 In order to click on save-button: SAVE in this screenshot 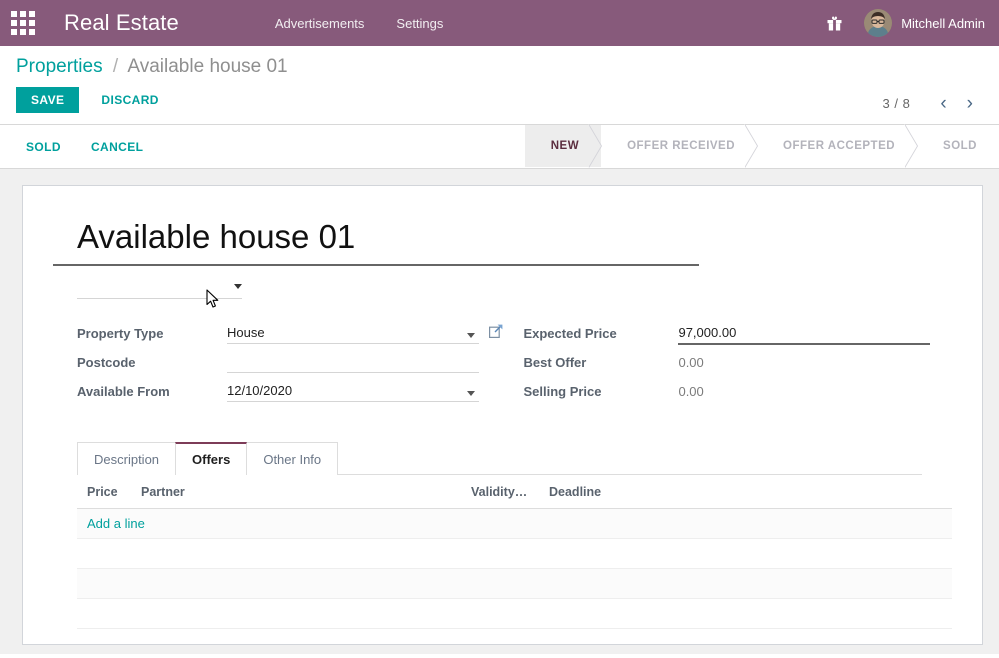, I will do `click(48, 100)`.